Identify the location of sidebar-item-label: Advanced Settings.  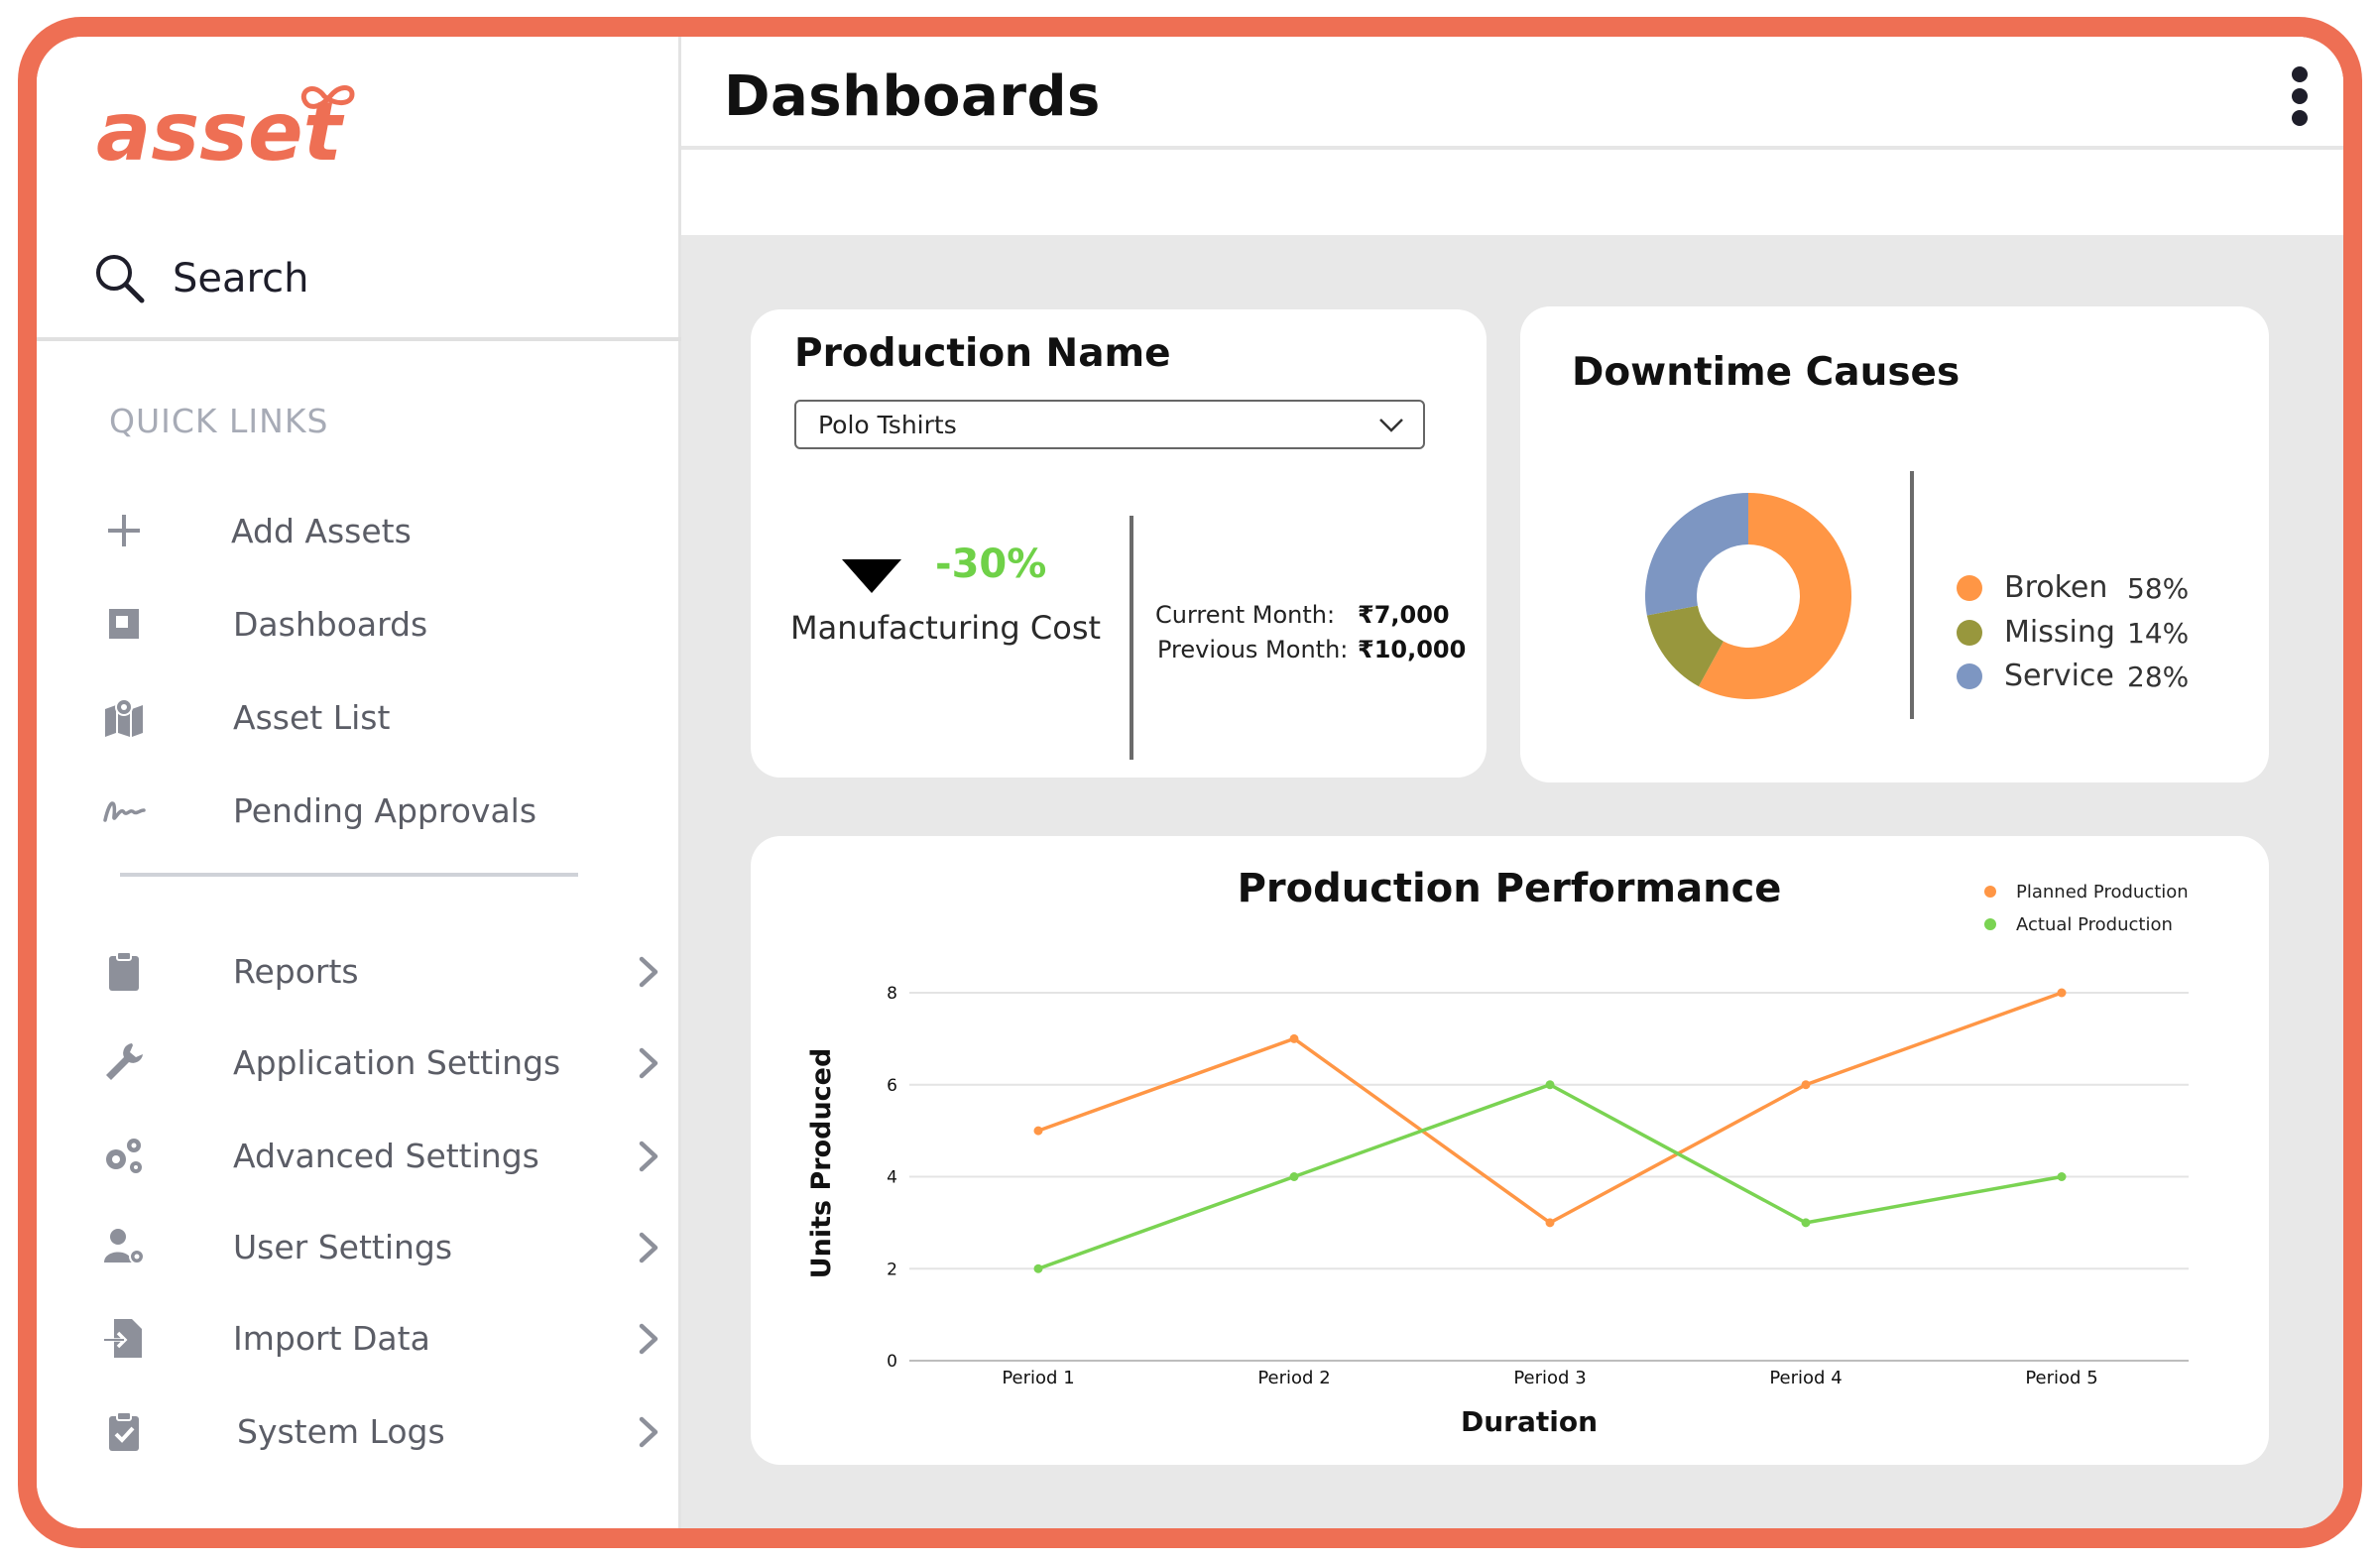
(386, 1155).